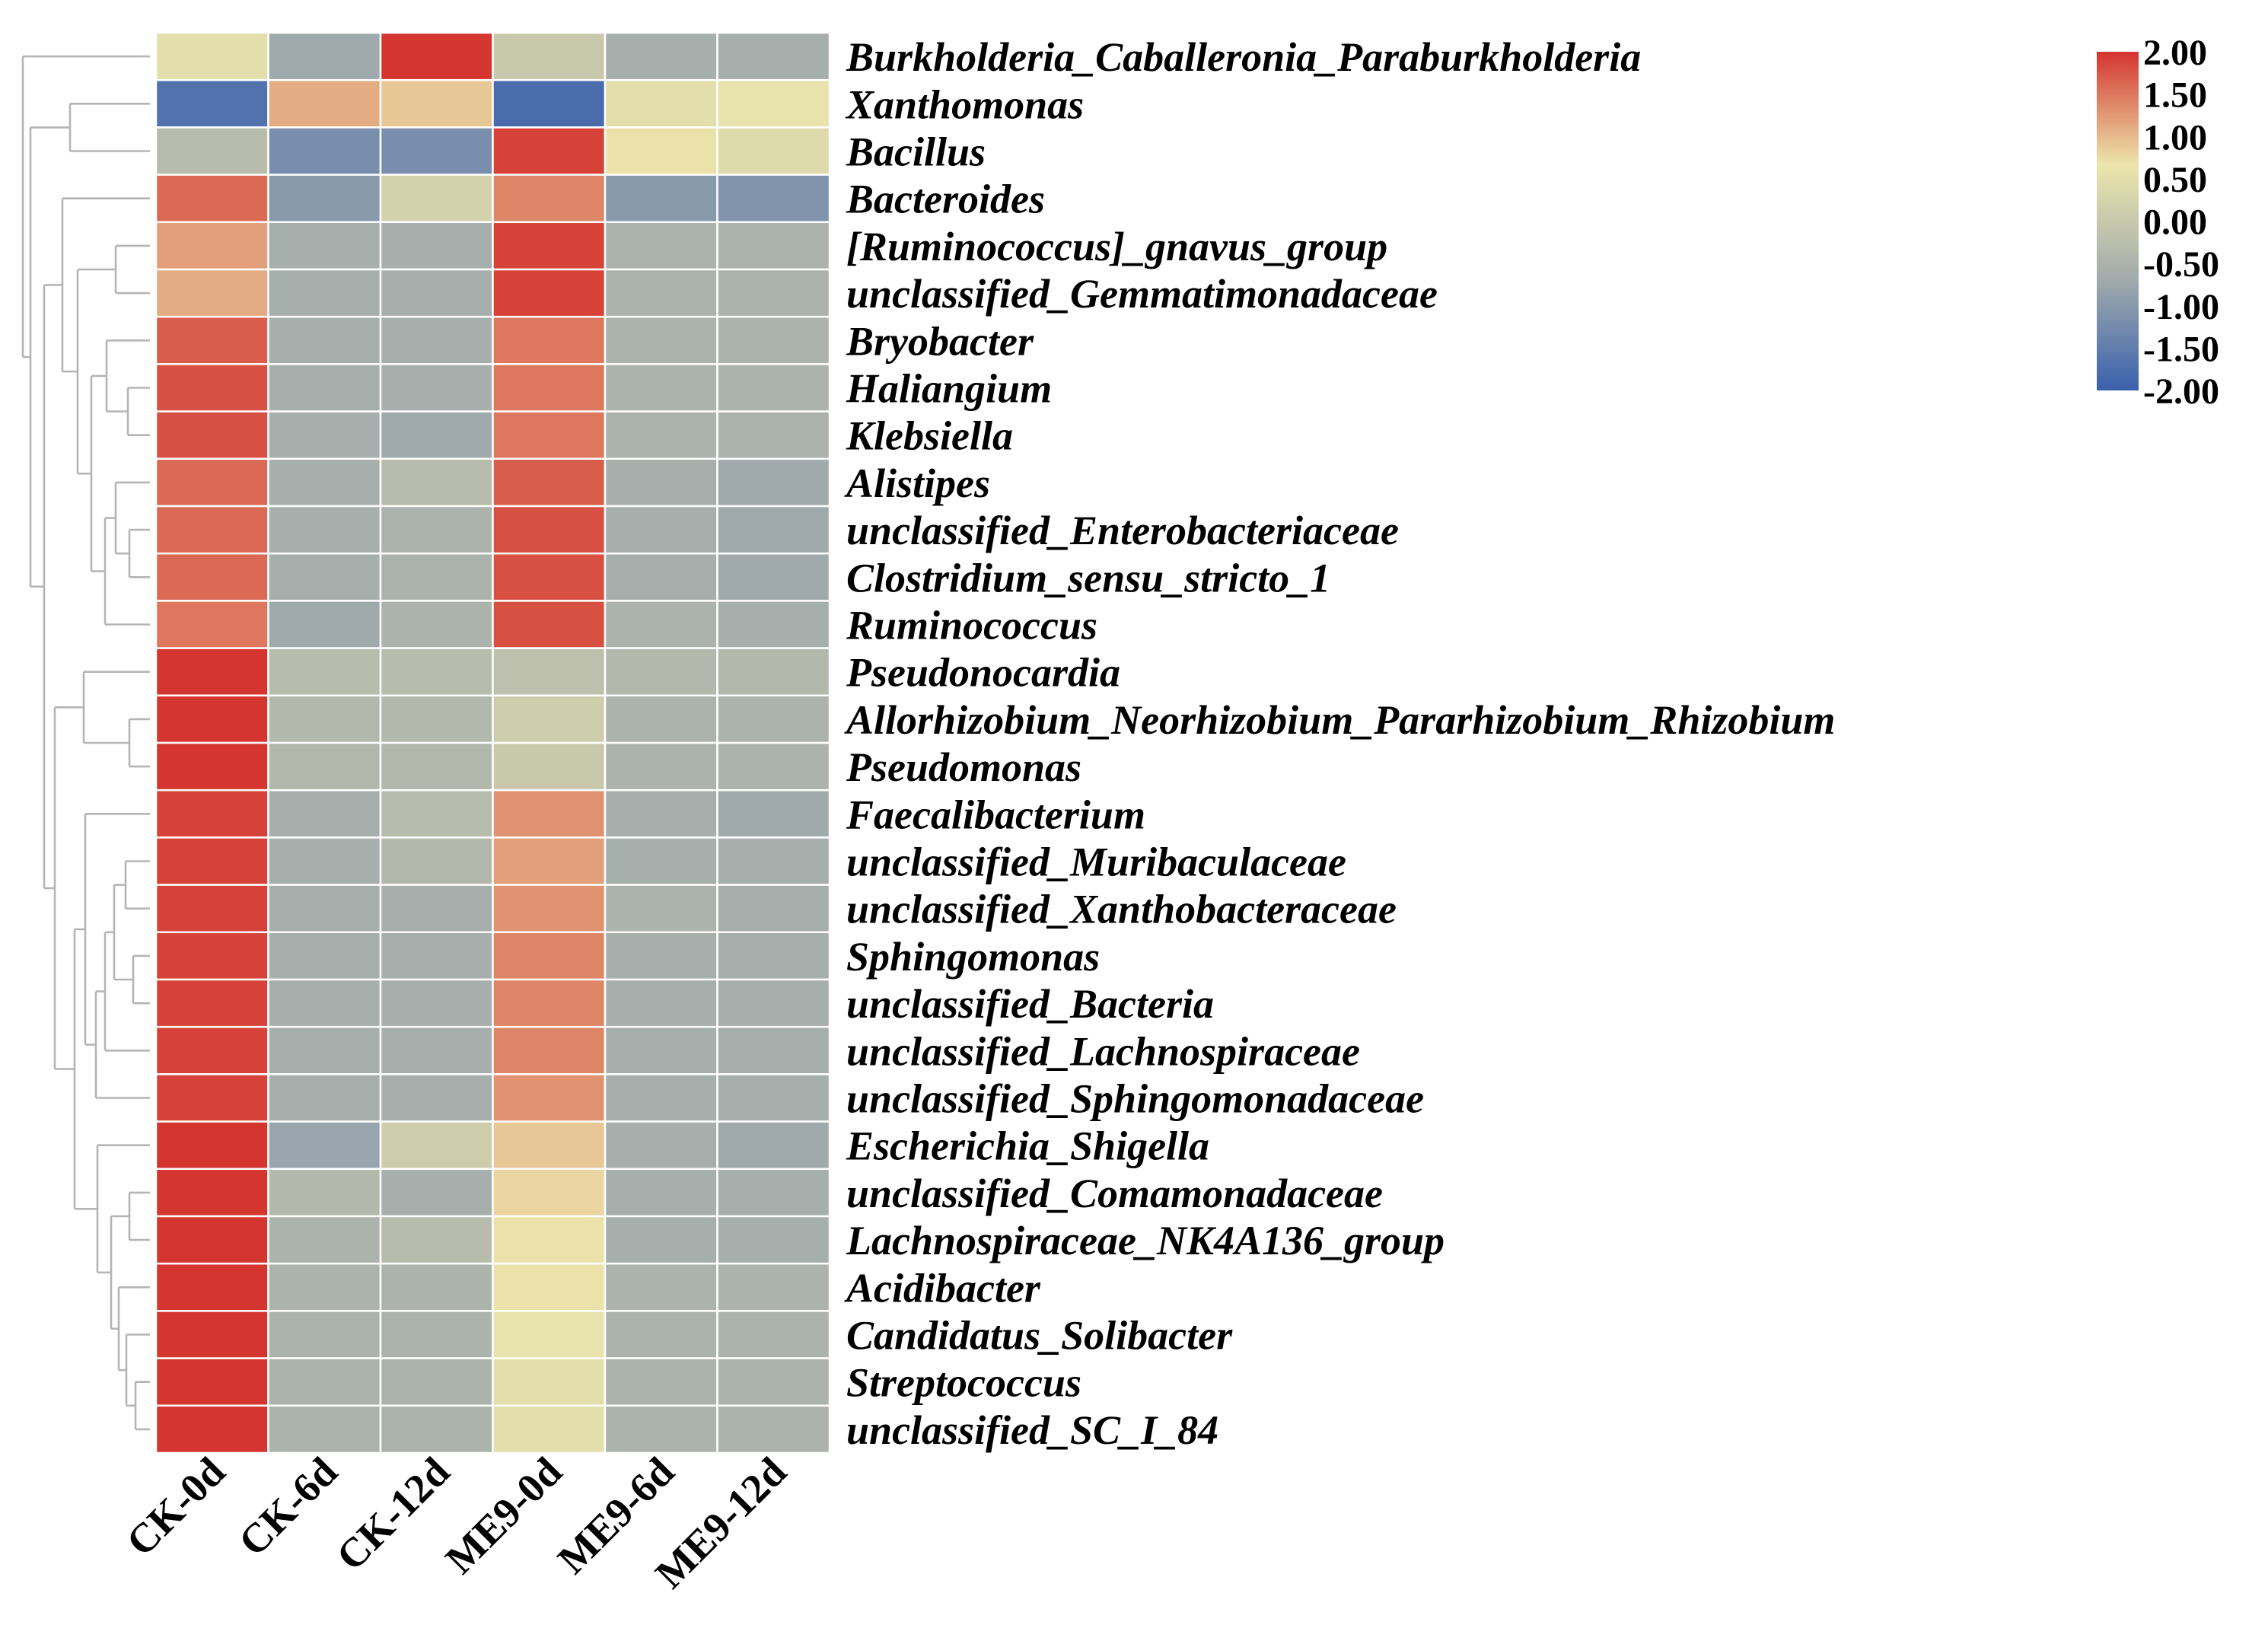 The image size is (2268, 1644). I want to click on row-label-bacteroides: Bacteroides, so click(945, 199).